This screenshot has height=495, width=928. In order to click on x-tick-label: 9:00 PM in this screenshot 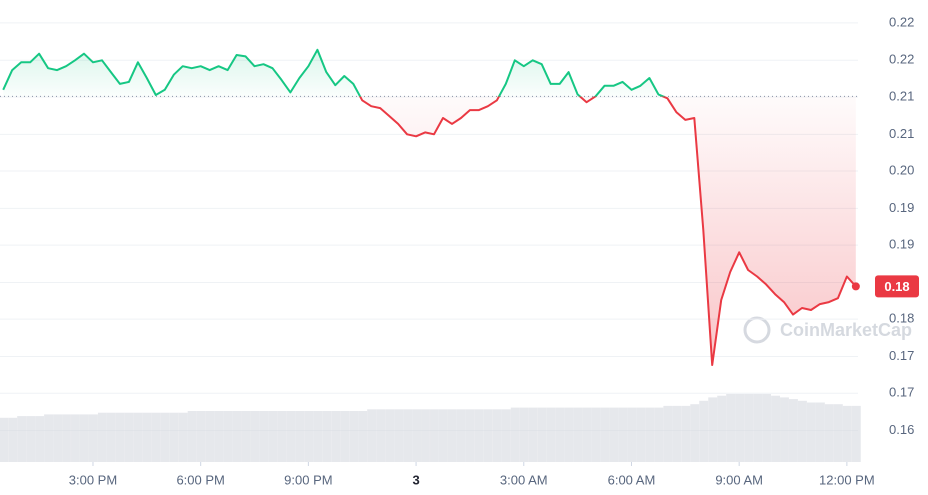, I will do `click(308, 479)`.